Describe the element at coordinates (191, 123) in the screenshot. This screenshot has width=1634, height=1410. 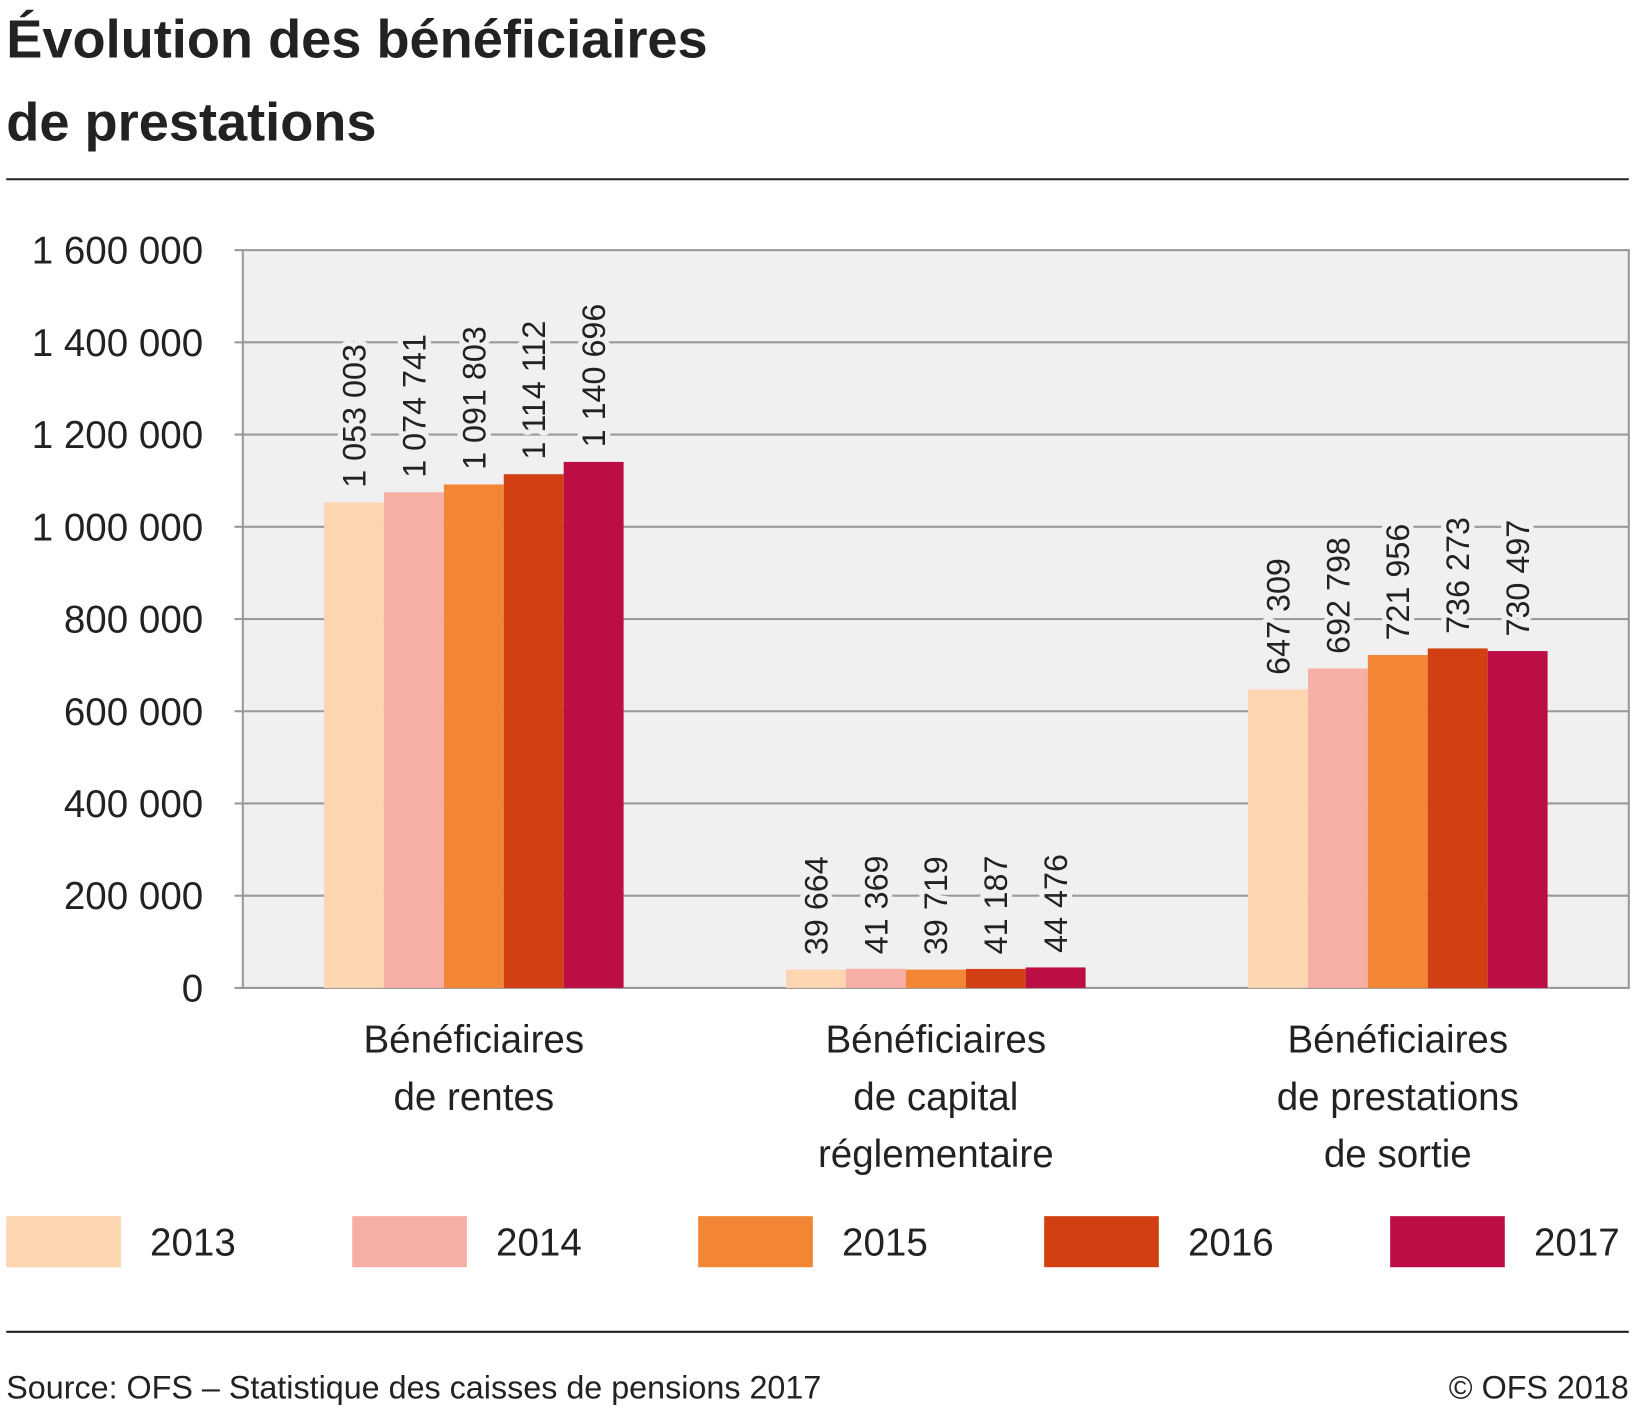
I see `chart-title: de prestations` at that location.